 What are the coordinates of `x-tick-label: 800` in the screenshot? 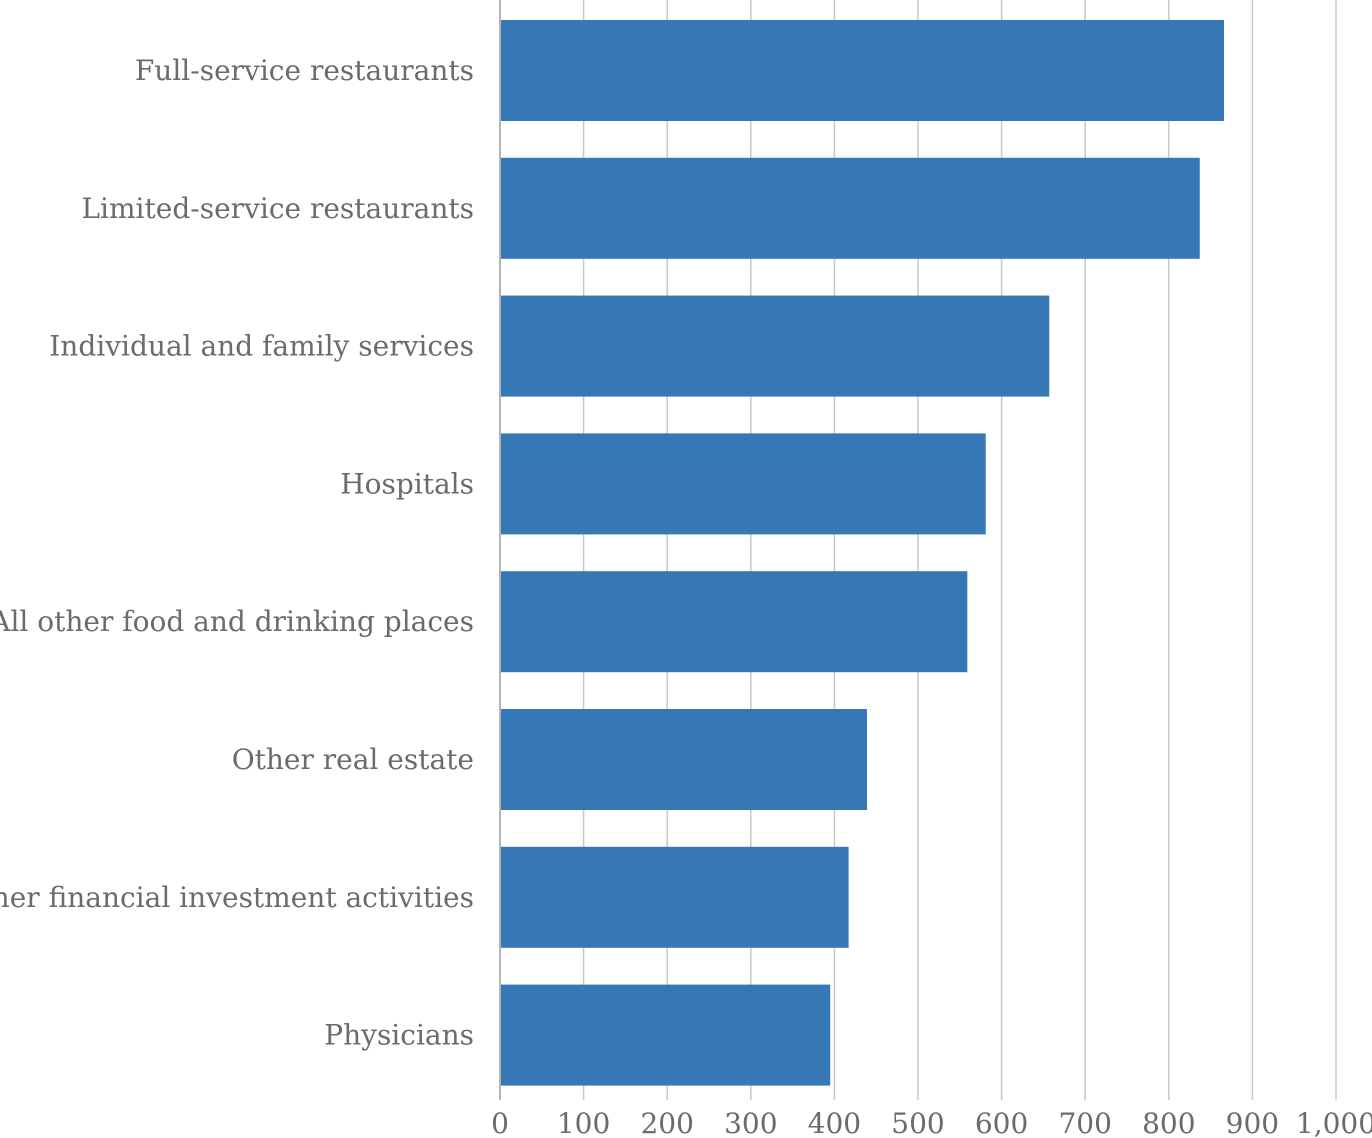 It's located at (1168, 1122).